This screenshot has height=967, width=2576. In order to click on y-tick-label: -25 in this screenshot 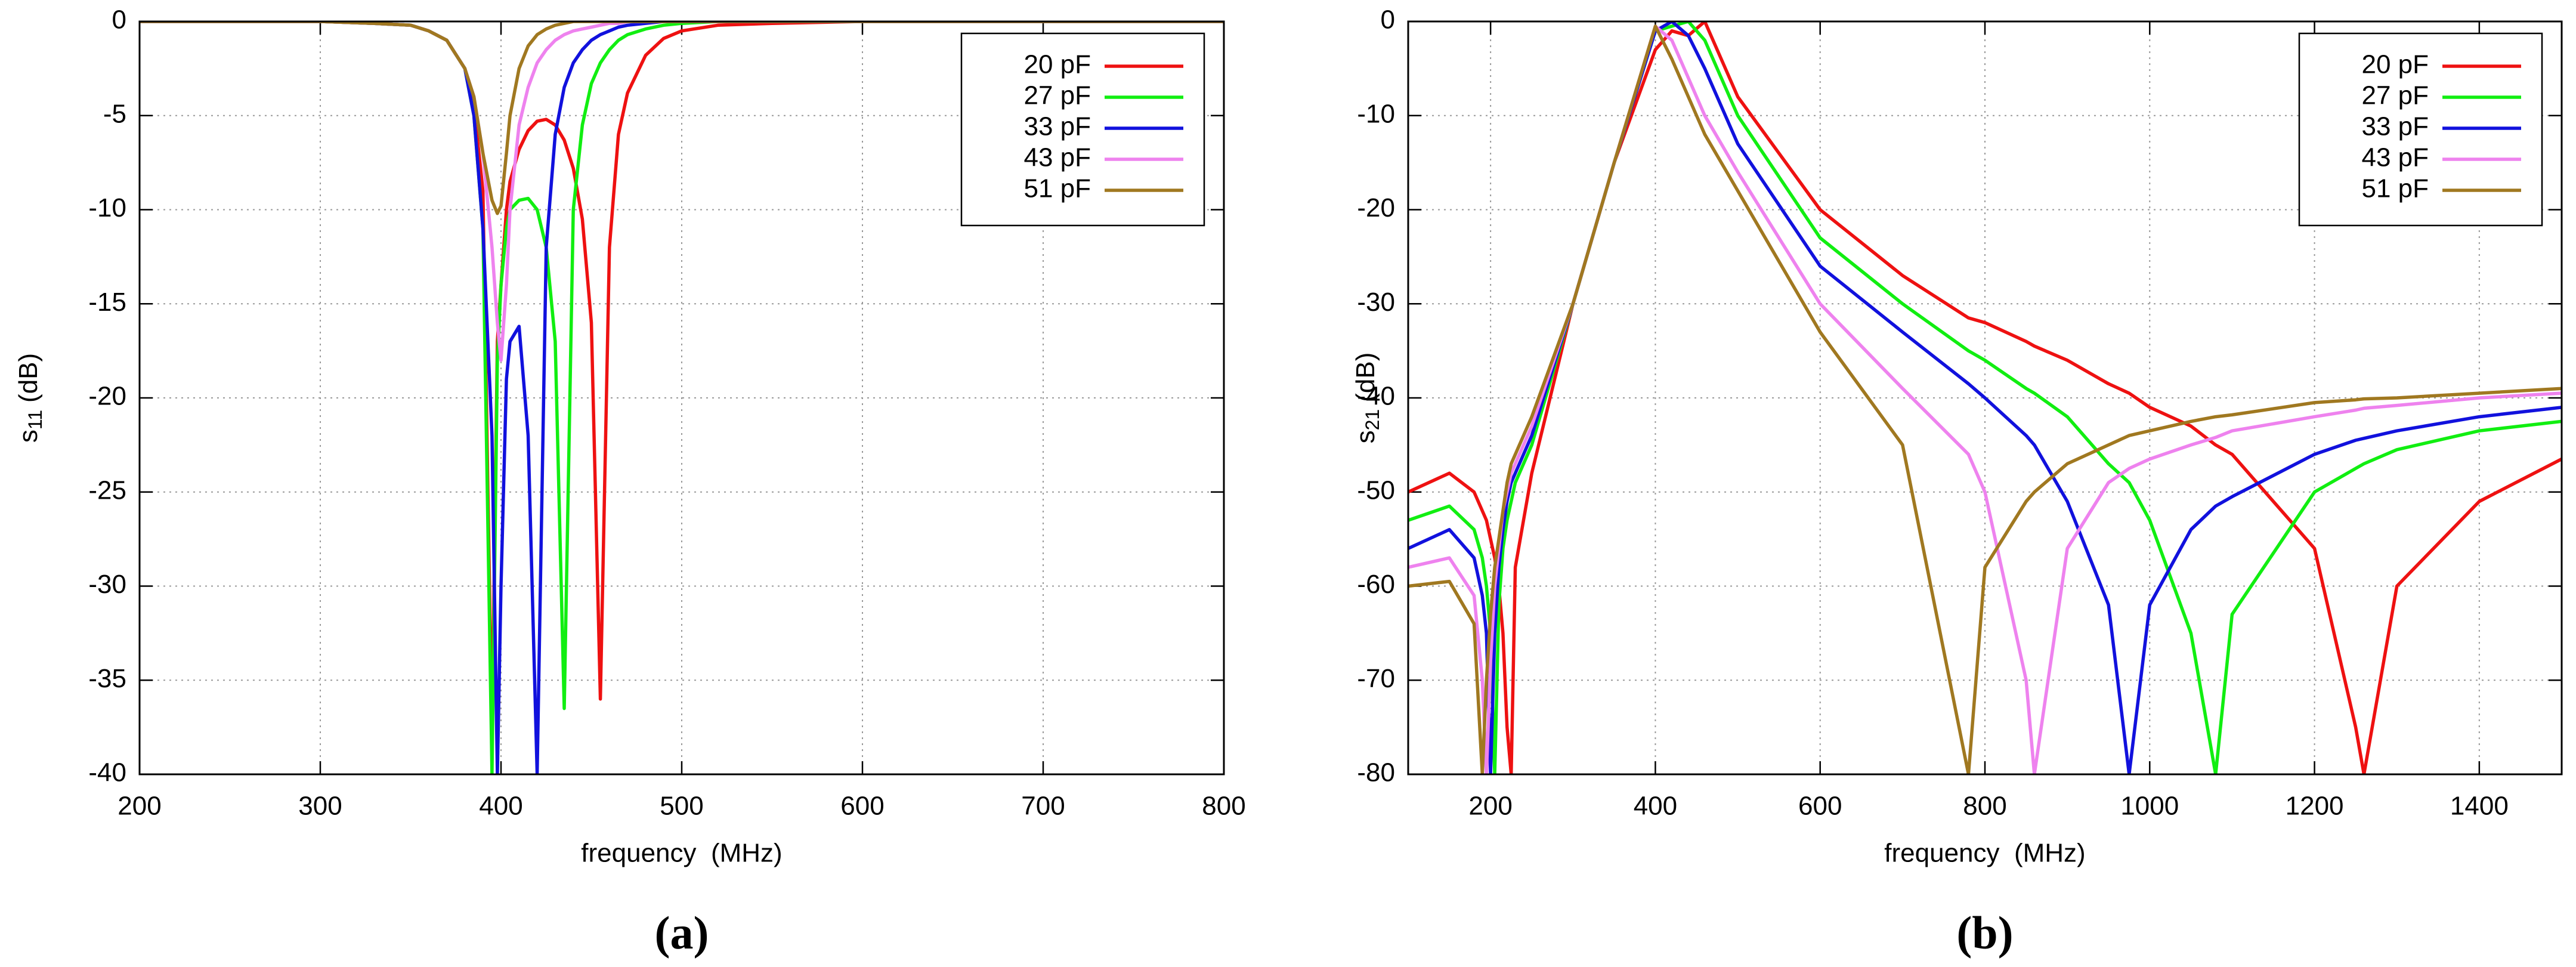, I will do `click(107, 490)`.